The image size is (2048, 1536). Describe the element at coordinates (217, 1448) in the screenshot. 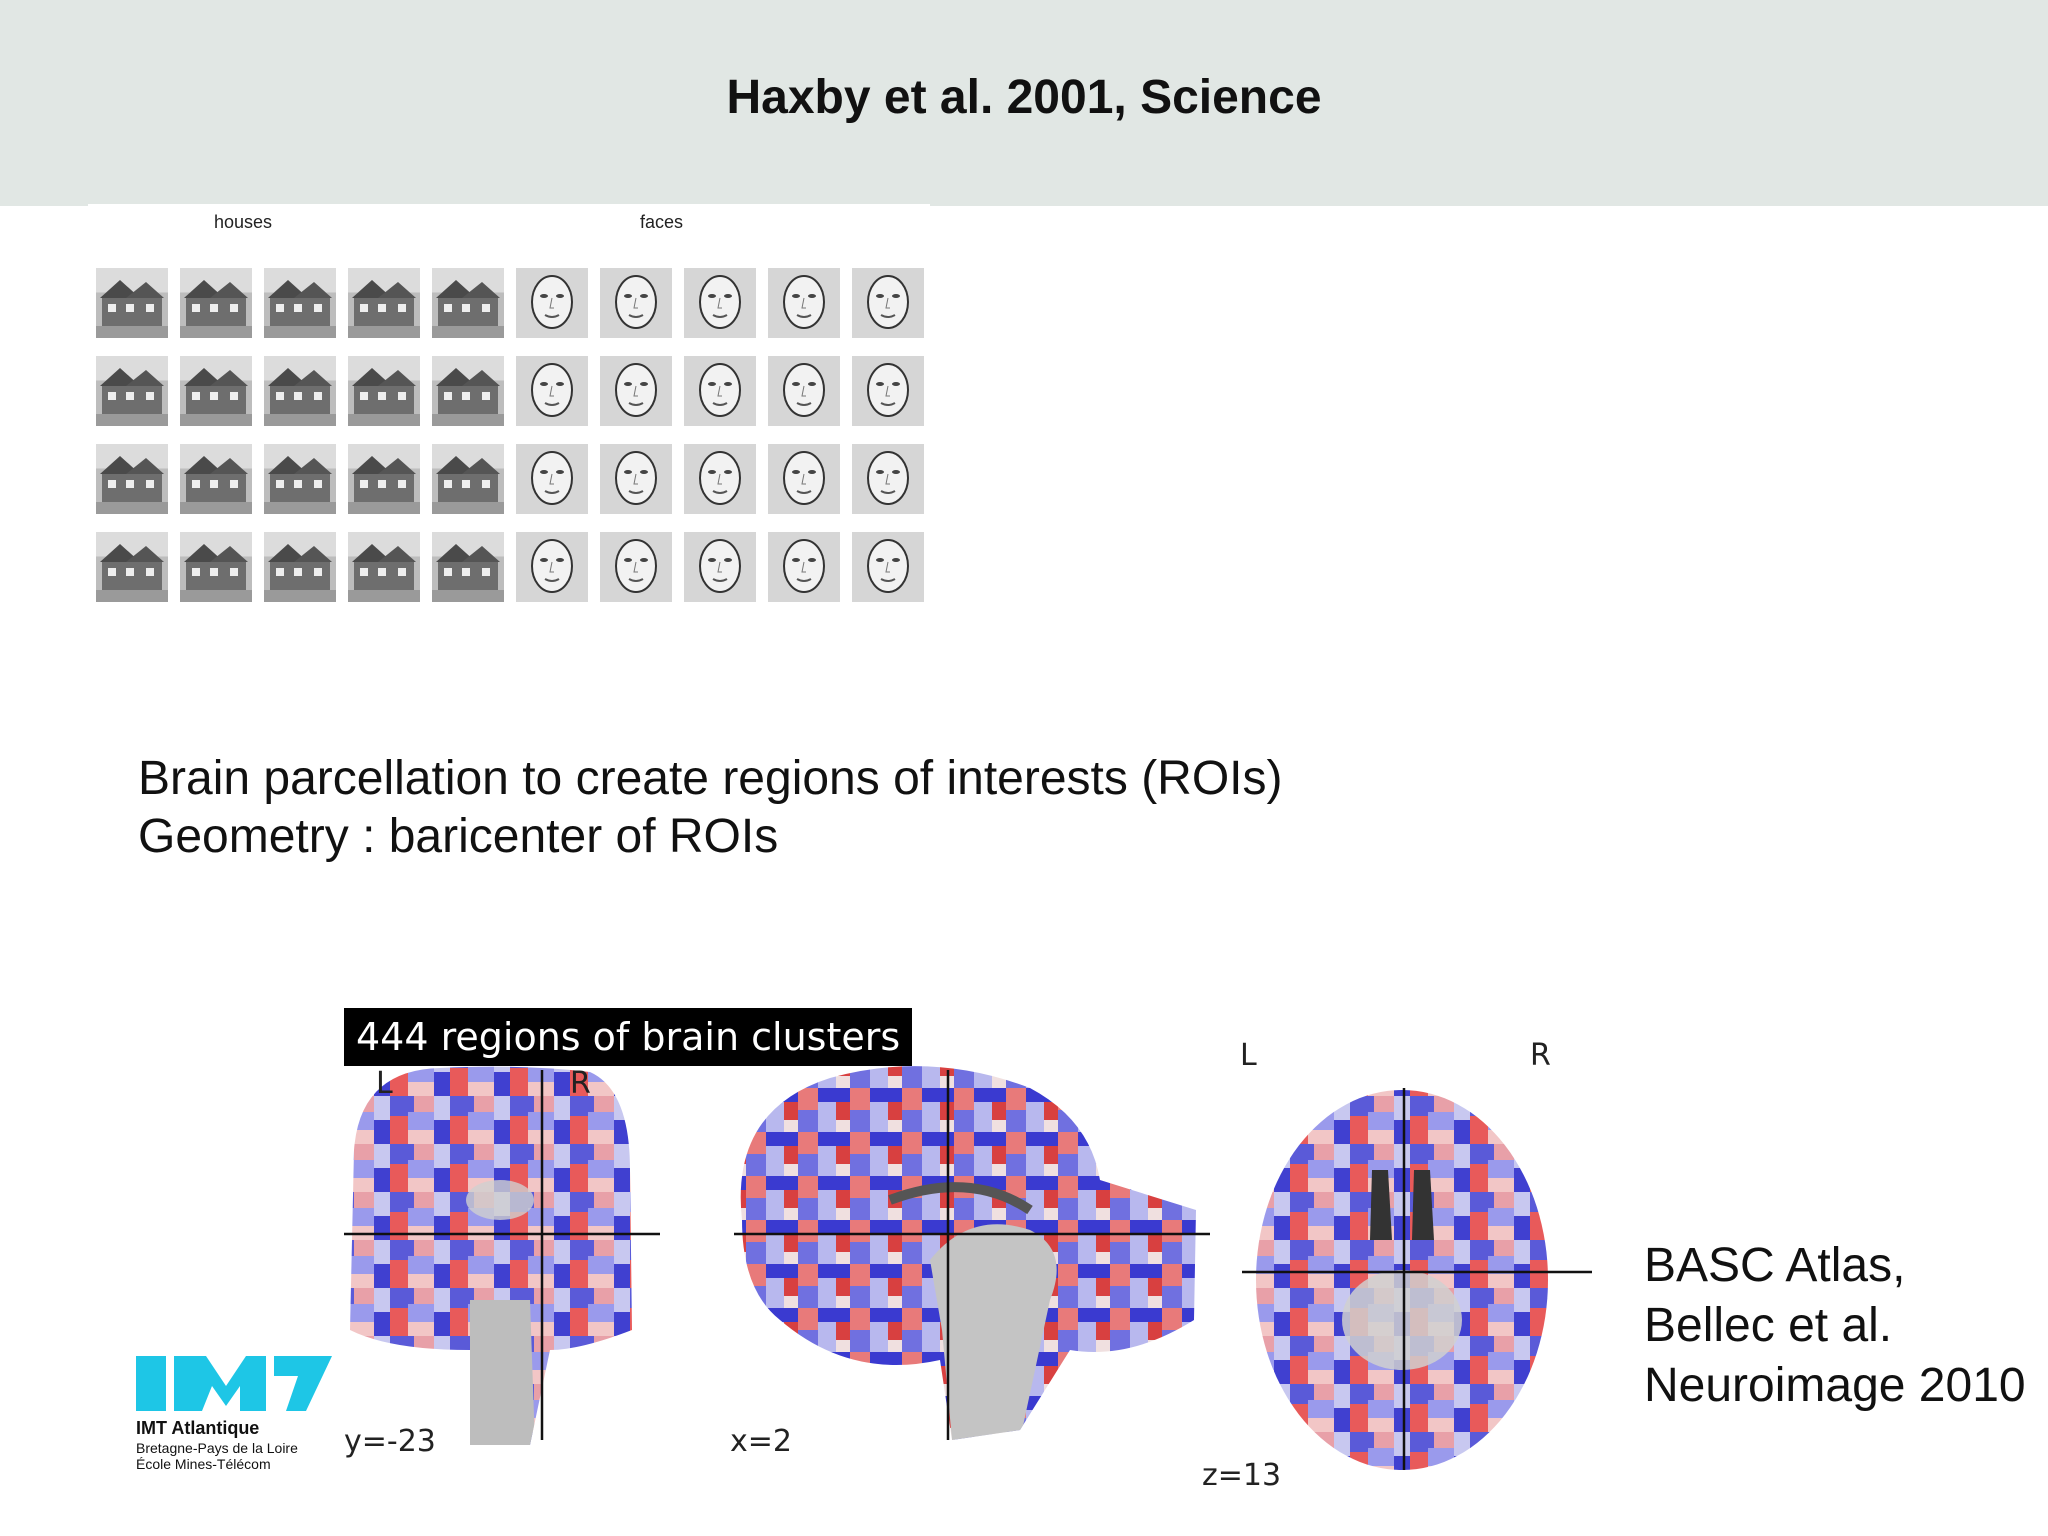

I see `logo-subtitle: Bretagne-Pays de la Loire` at that location.